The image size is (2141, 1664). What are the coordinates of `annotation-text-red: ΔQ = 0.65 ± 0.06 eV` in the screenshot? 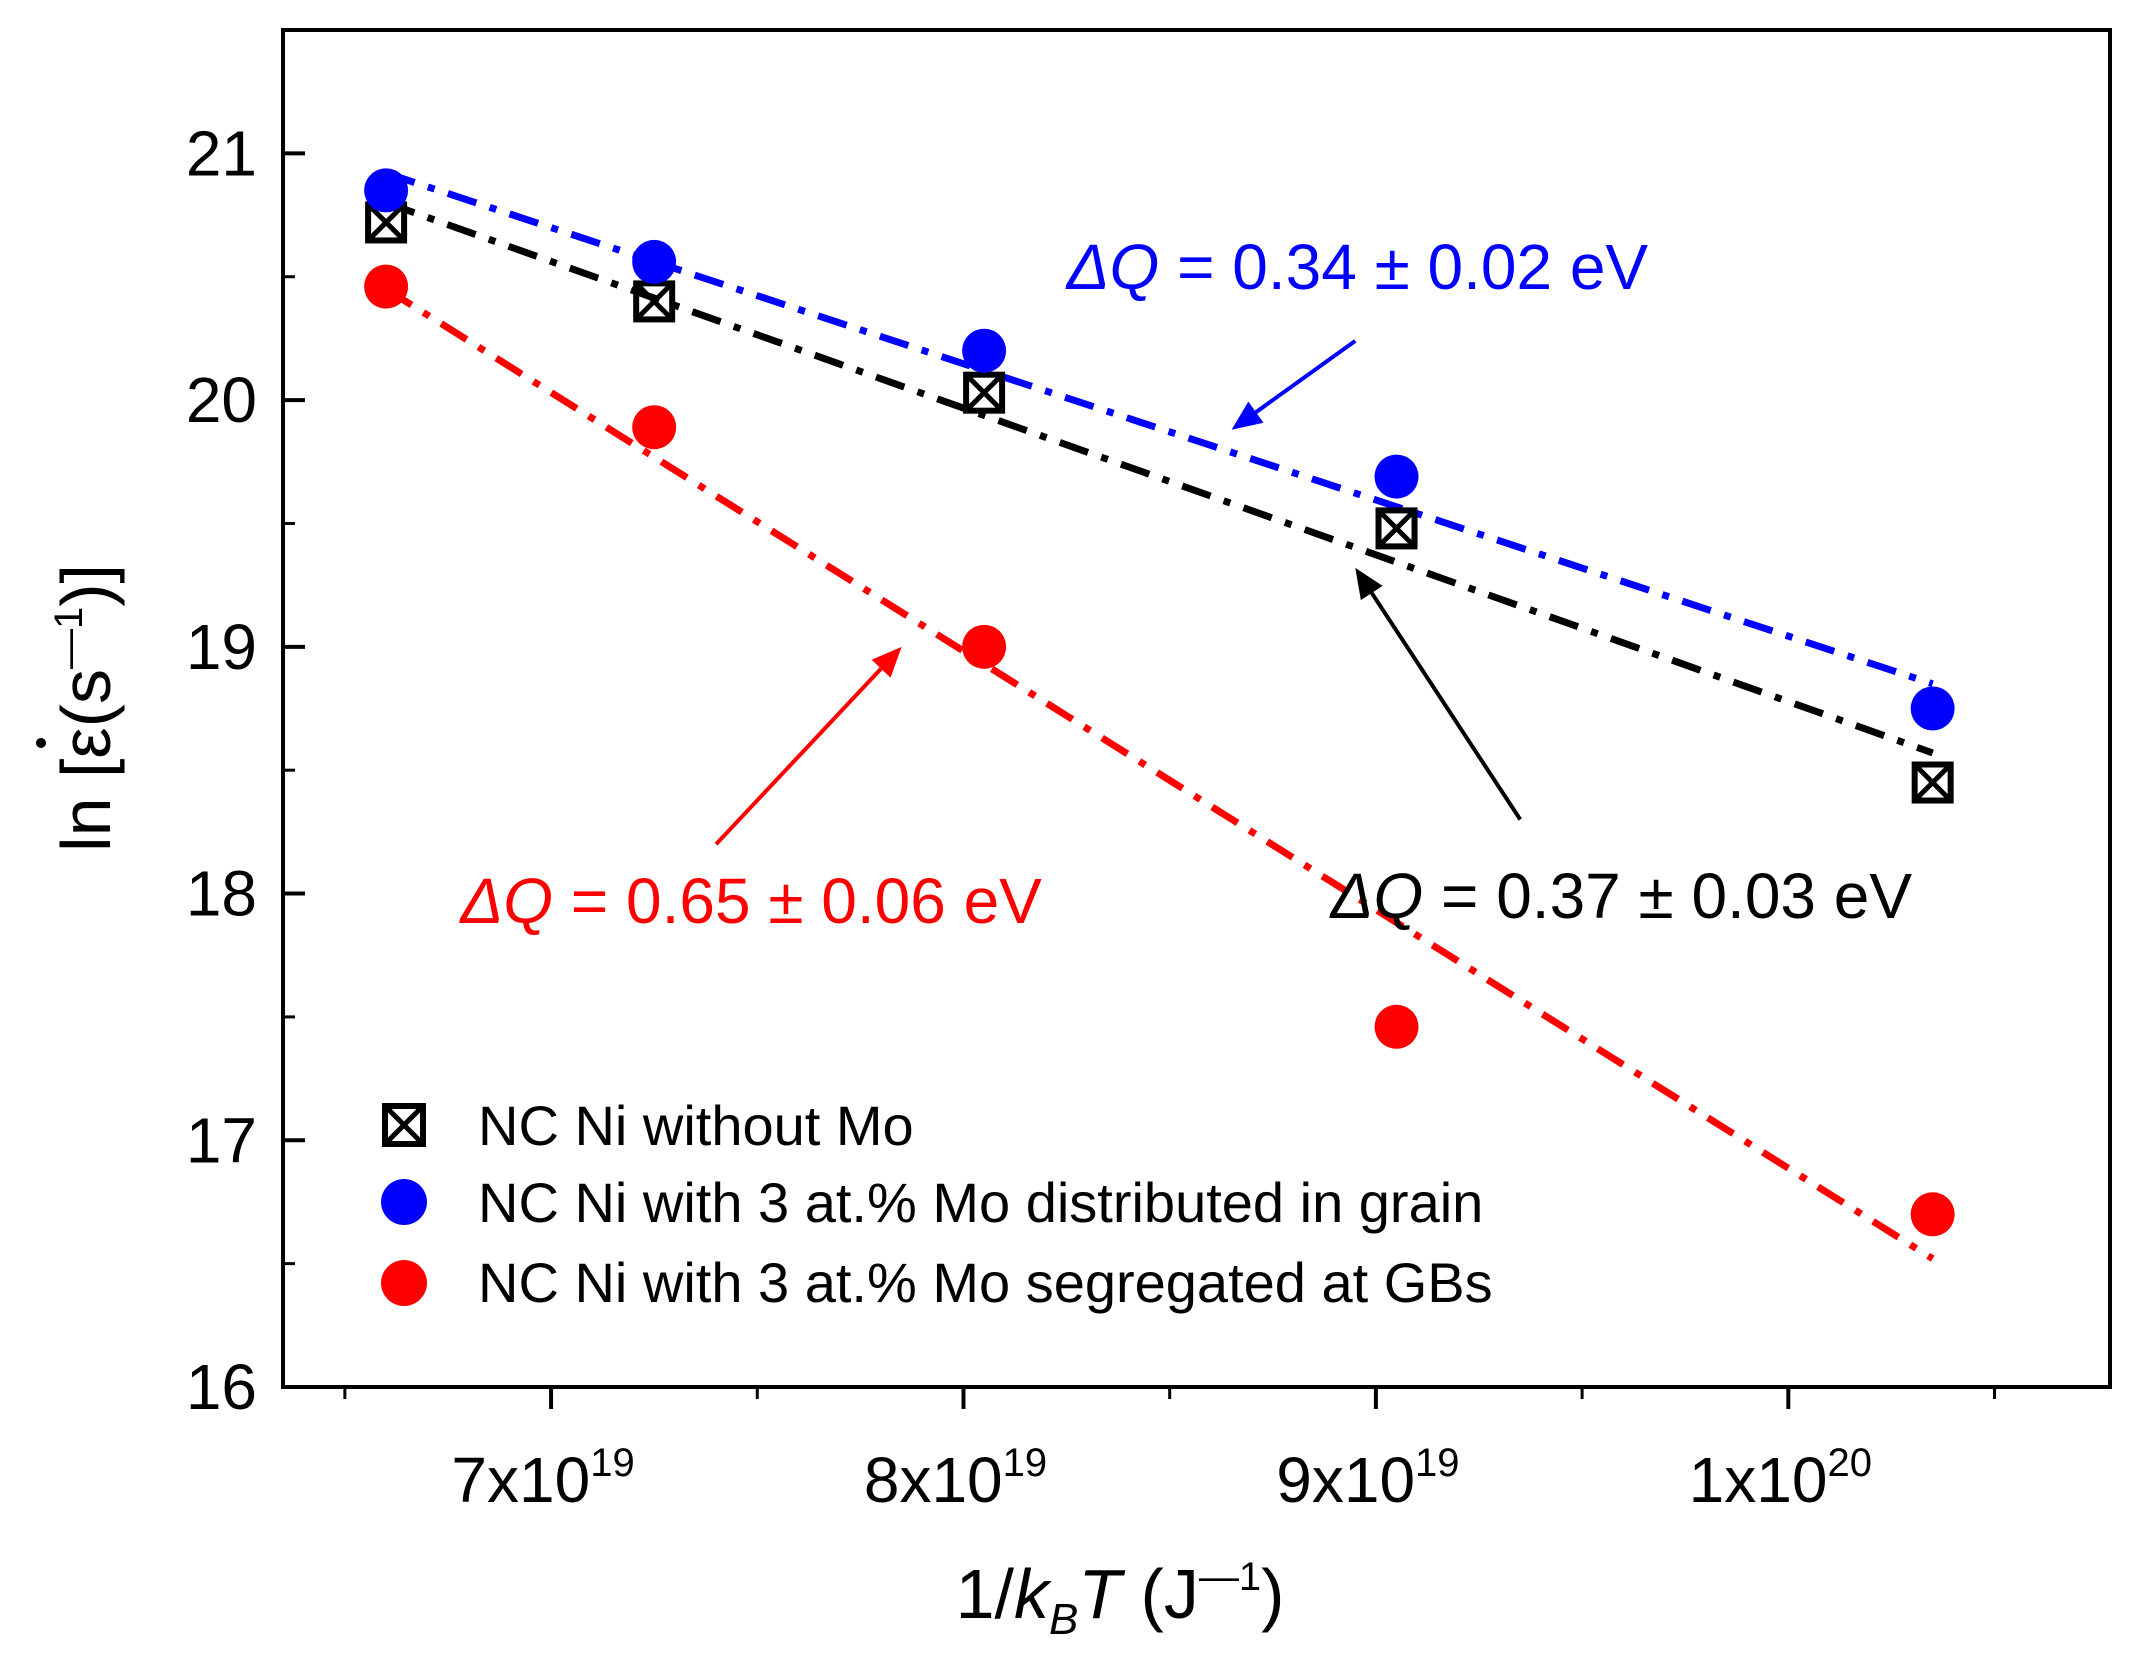 It's located at (750, 901).